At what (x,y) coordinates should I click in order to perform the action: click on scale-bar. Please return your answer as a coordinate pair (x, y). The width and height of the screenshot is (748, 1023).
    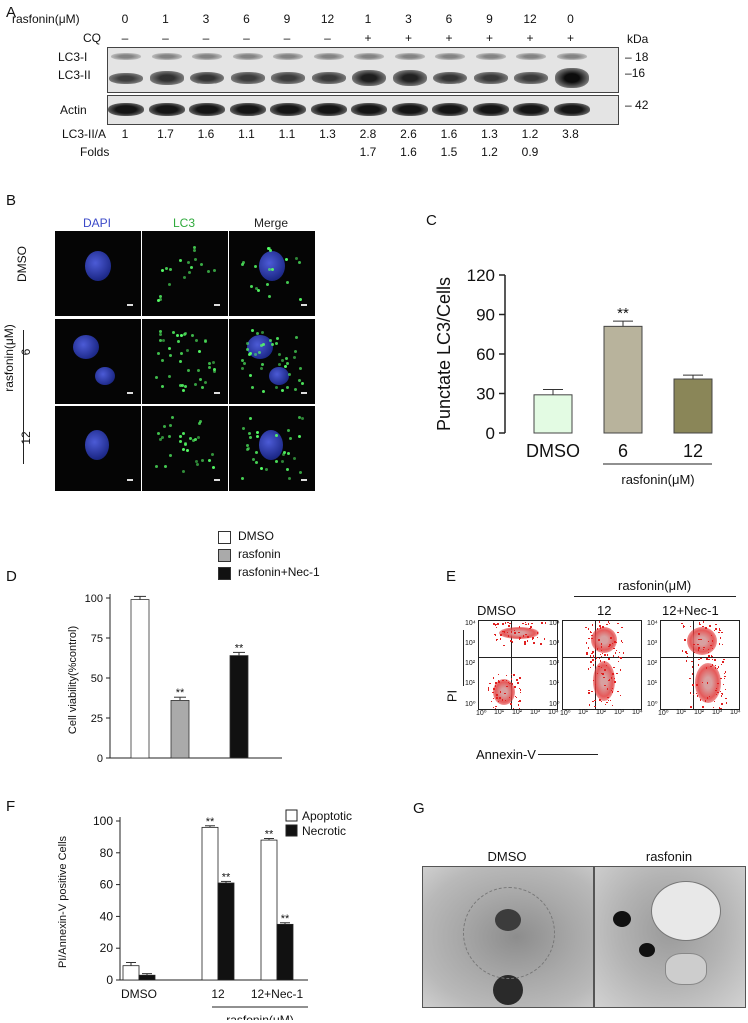
    Looking at the image, I should click on (217, 393).